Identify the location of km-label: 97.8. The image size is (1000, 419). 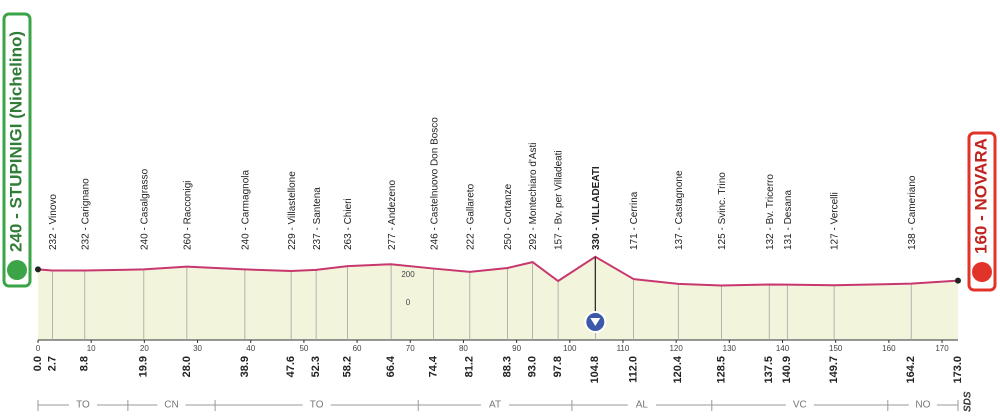
(558, 366).